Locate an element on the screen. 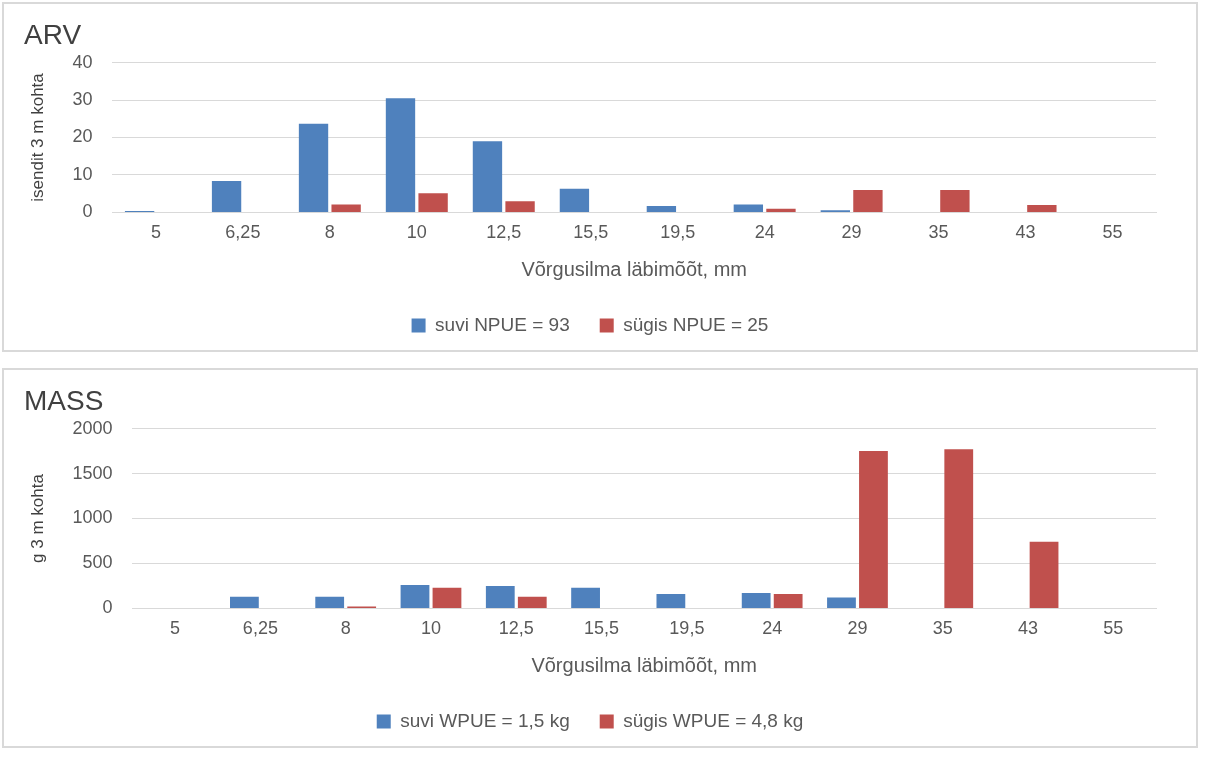  y-tick-label: 2000 is located at coordinates (92, 427).